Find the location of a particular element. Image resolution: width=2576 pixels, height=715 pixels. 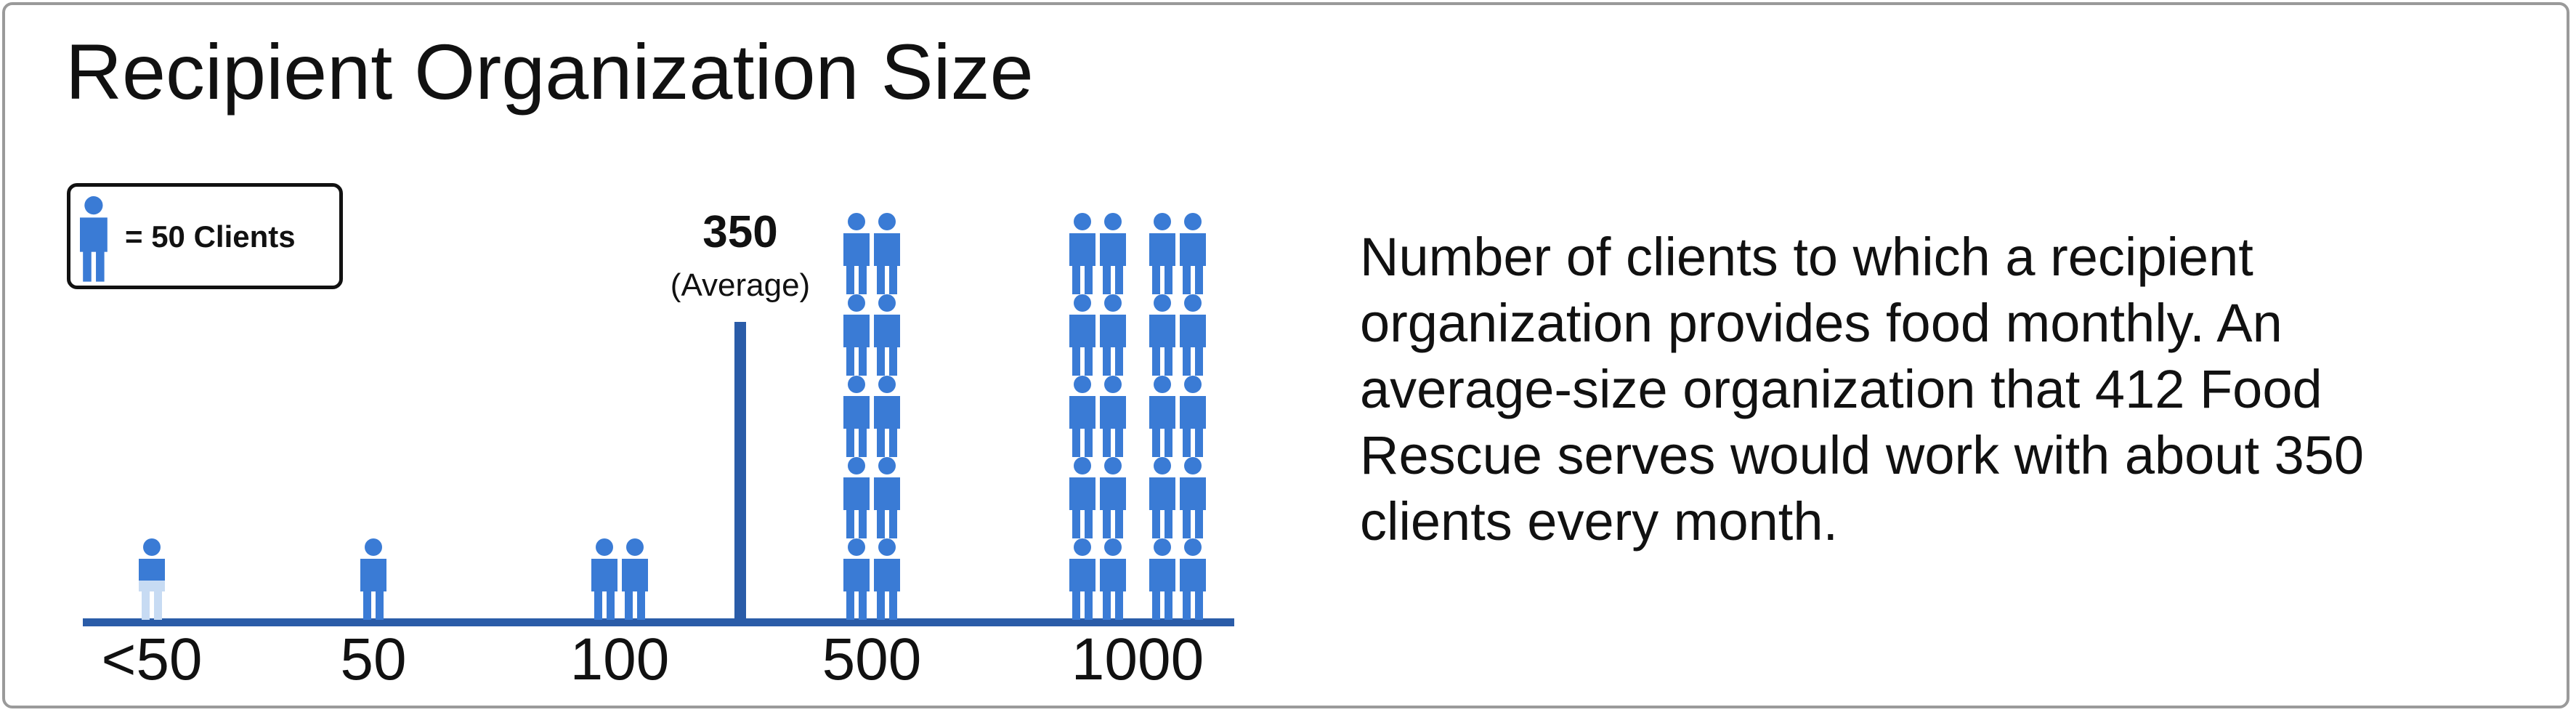

chart-title: Recipient Organization Size is located at coordinates (549, 72).